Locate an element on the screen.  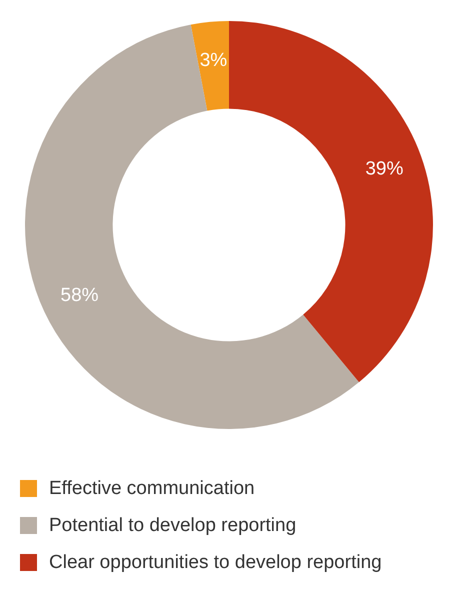
legend-label: Potential to develop reporting is located at coordinates (172, 525).